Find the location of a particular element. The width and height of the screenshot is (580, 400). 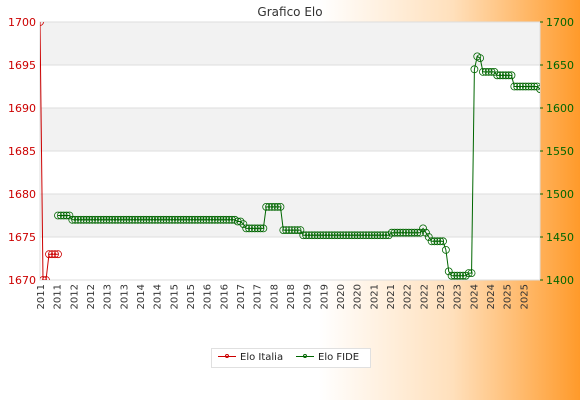

y-right-tick-label: 1400 is located at coordinates (560, 280).